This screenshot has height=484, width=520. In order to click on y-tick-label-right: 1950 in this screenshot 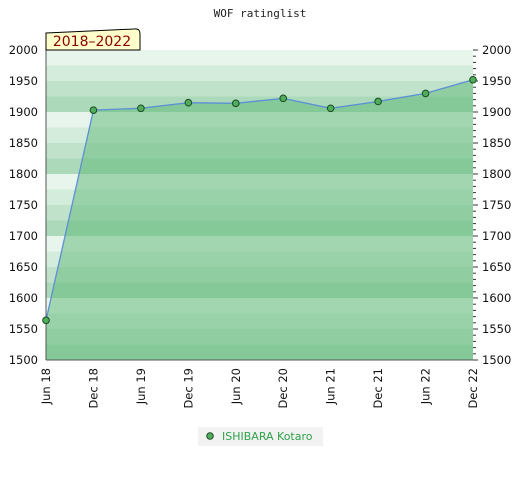, I will do `click(496, 81)`.